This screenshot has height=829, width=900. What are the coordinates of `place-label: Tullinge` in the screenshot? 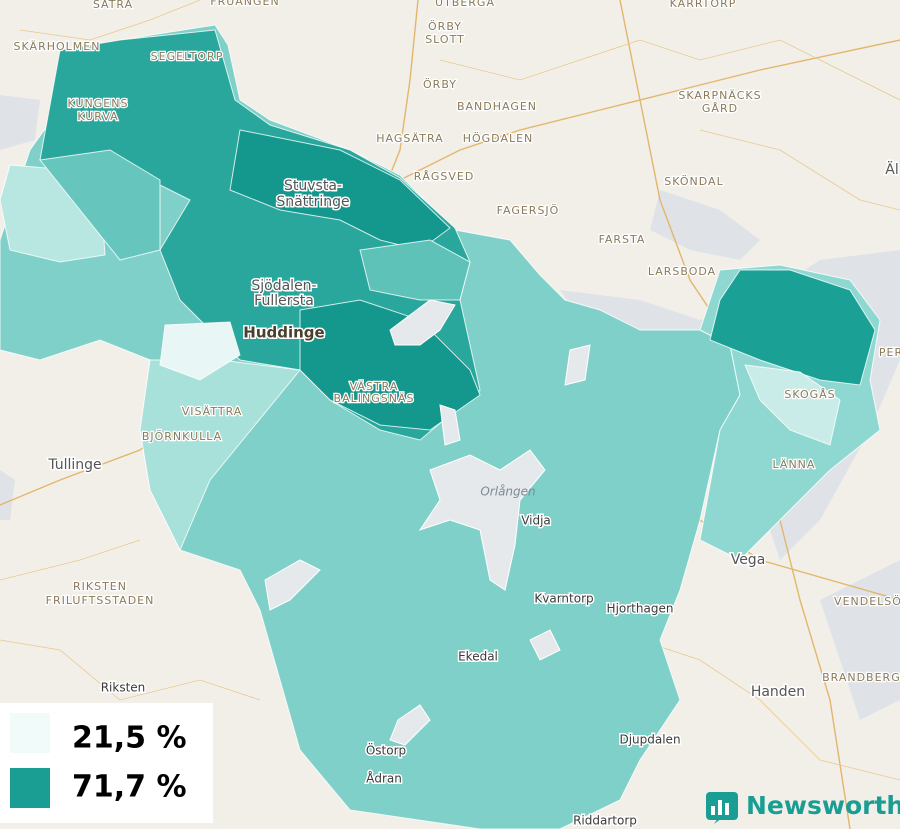 It's located at (74, 465).